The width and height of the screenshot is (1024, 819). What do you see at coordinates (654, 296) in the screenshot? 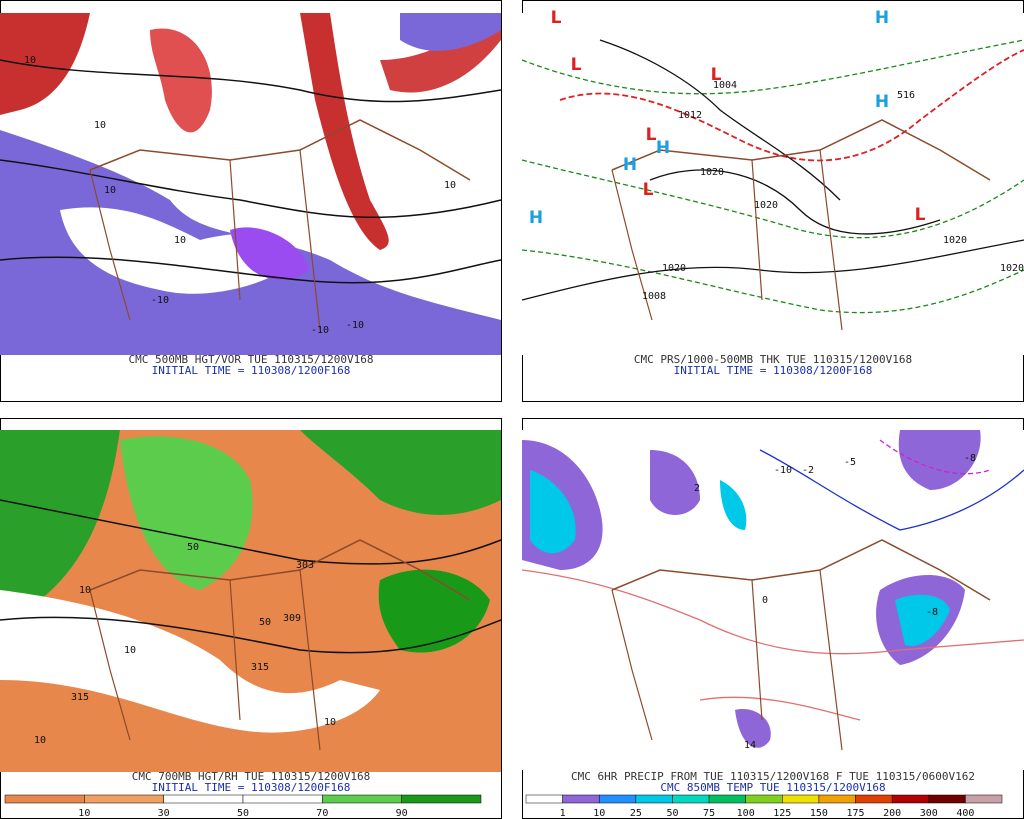
I see `contour-label: 1008` at bounding box center [654, 296].